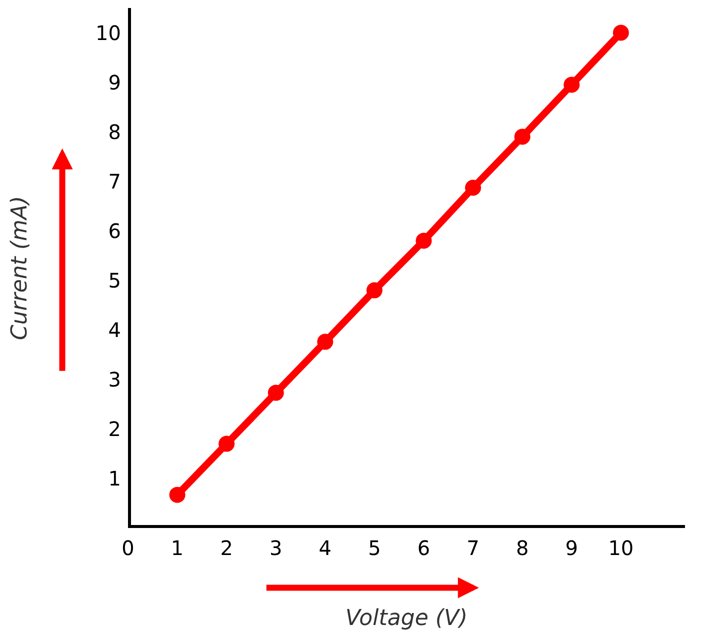  I want to click on x-tick-label: 2, so click(226, 548).